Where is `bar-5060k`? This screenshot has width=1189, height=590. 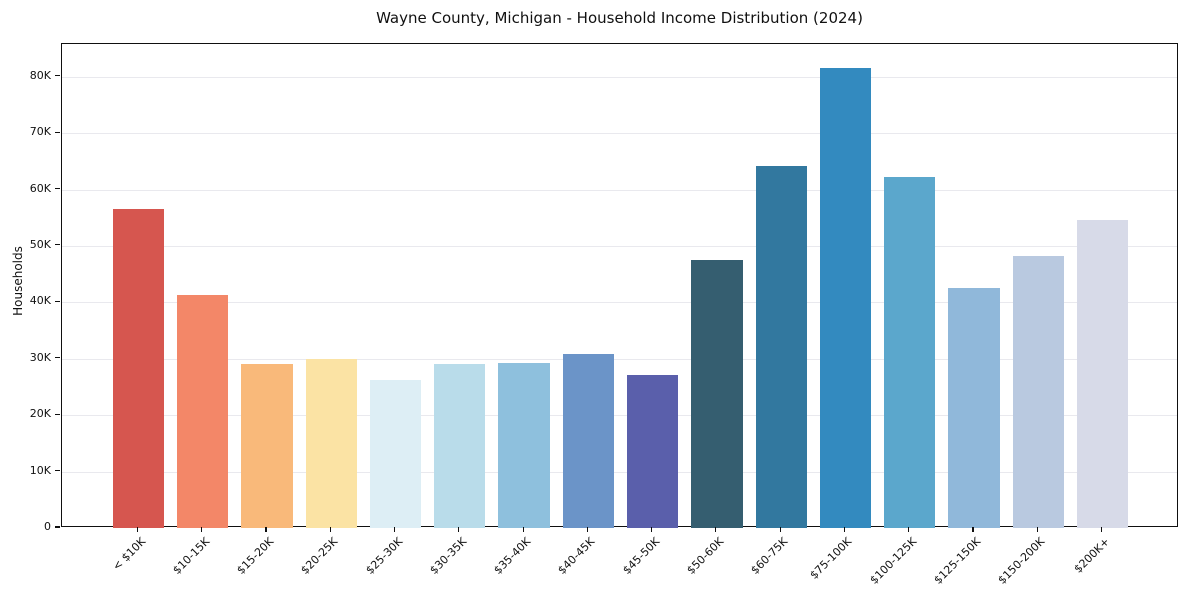 bar-5060k is located at coordinates (717, 394).